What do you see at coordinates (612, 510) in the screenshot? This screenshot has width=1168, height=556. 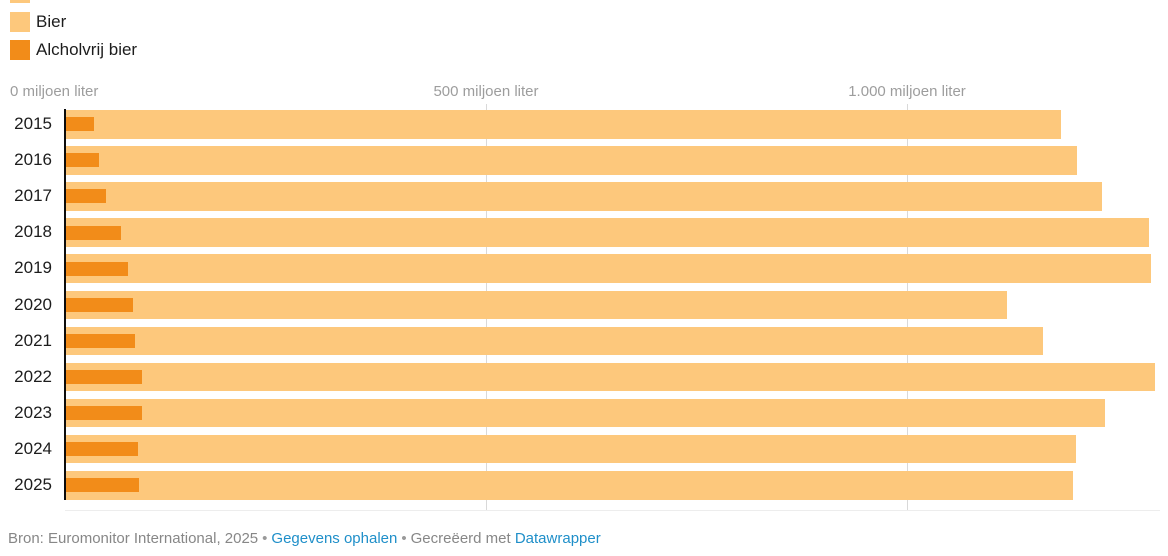 I see `plot-bottom-border` at bounding box center [612, 510].